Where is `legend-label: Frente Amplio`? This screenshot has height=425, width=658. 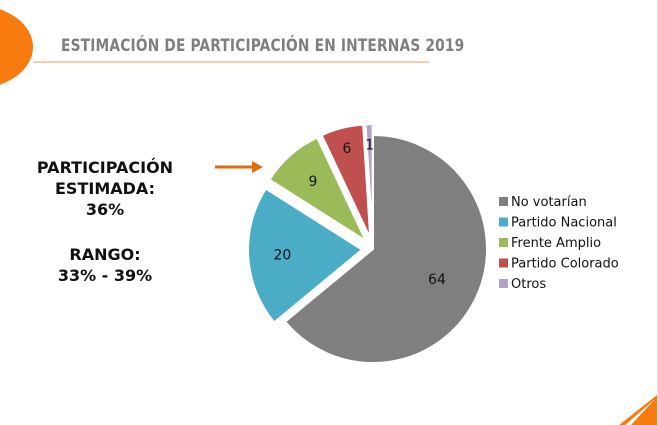 legend-label: Frente Amplio is located at coordinates (556, 243).